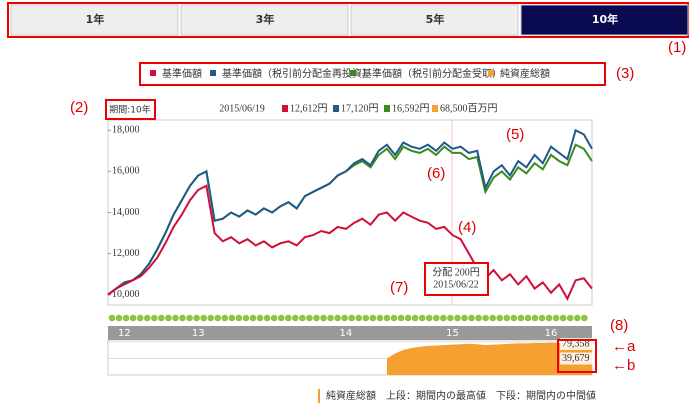 This screenshot has width=700, height=405. What do you see at coordinates (411, 108) in the screenshot?
I see `header-value: 16,592円` at bounding box center [411, 108].